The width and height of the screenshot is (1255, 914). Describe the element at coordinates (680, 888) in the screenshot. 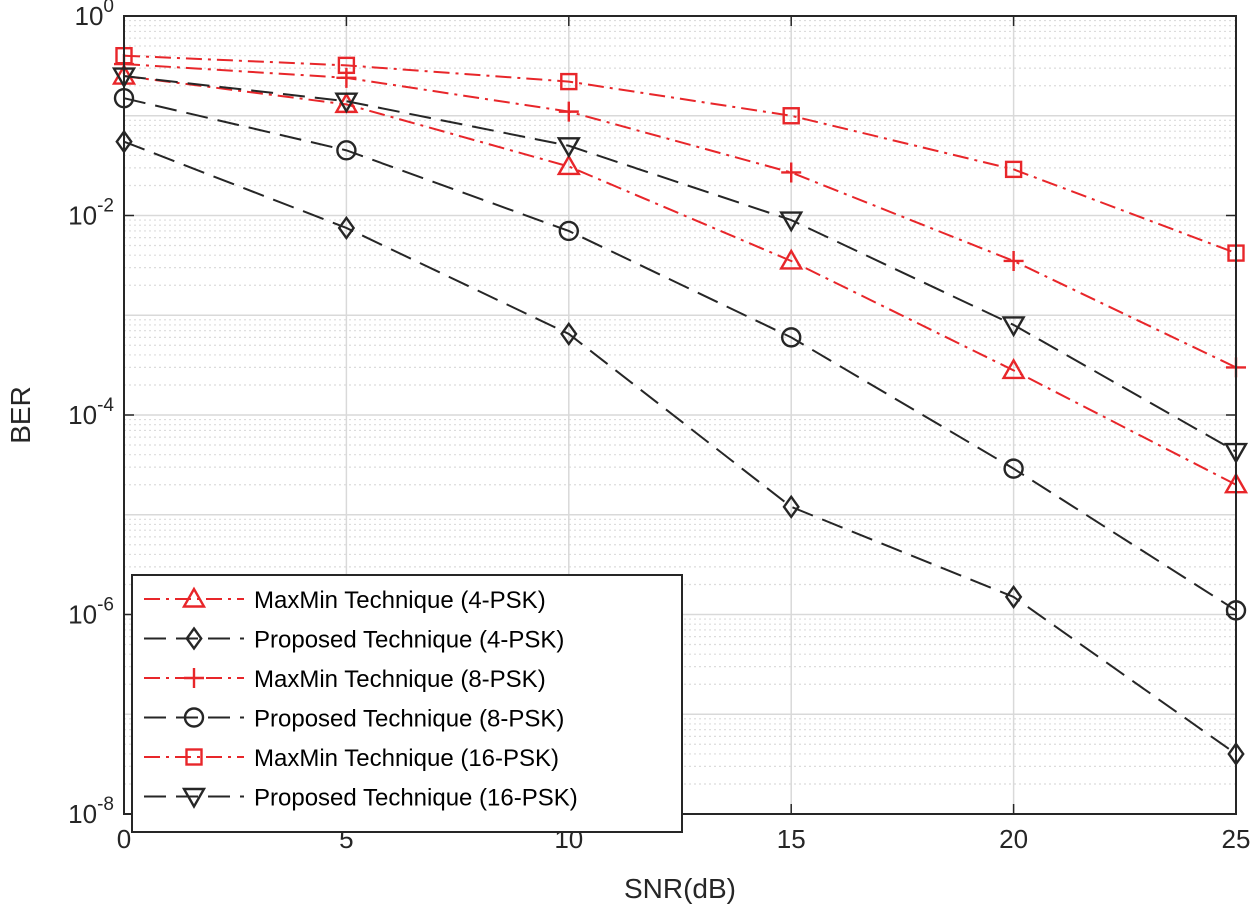

I see `x-axis-label: SNR(dB)` at that location.